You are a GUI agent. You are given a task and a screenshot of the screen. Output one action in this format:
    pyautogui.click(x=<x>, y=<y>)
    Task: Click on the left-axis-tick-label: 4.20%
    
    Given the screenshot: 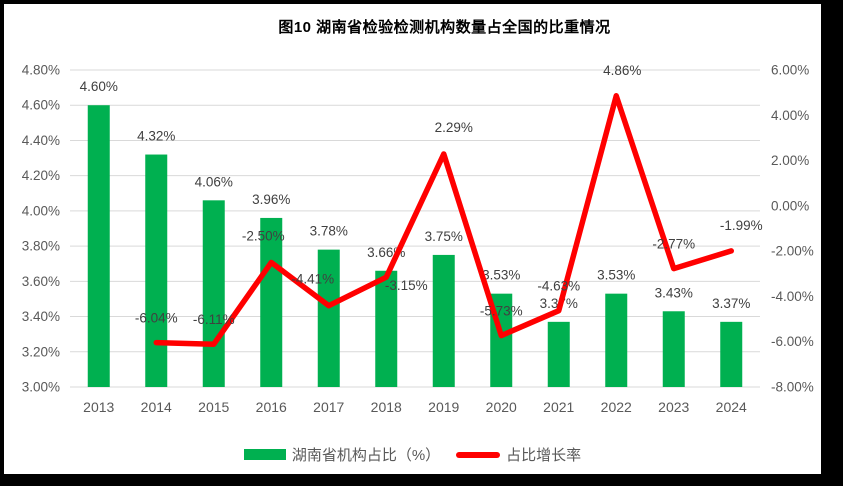 What is the action you would take?
    pyautogui.click(x=41, y=175)
    